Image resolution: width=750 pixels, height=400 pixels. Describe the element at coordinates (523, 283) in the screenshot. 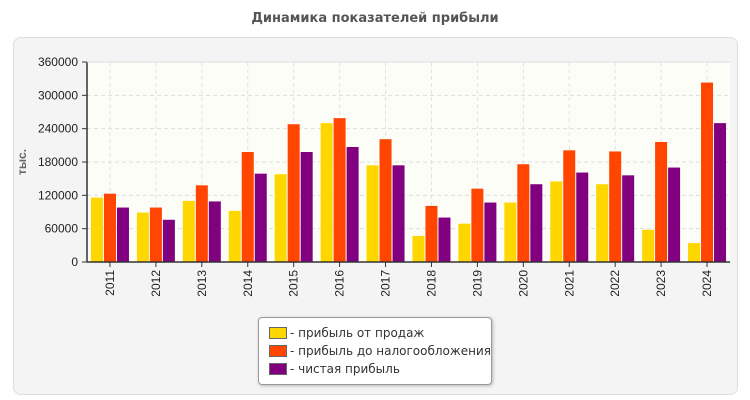

I see `x-tick-label: 2020` at that location.